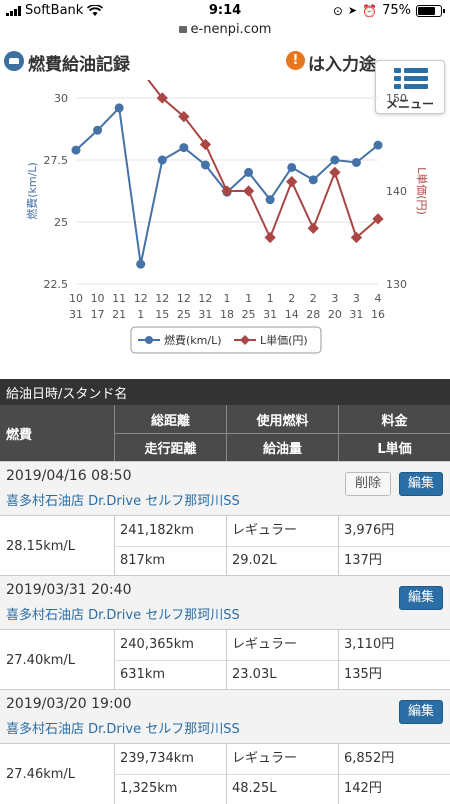 The image size is (450, 804). Describe the element at coordinates (56, 160) in the screenshot. I see `y-tick-left: 27.5` at that location.